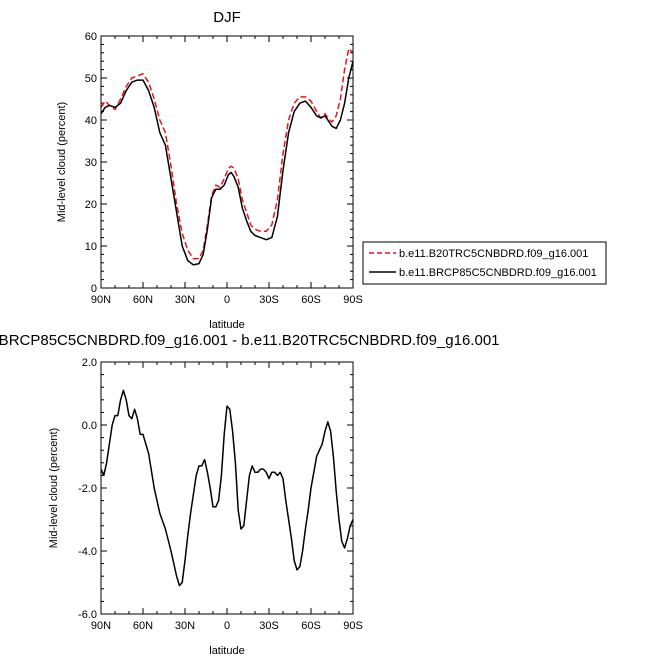 Image resolution: width=654 pixels, height=664 pixels. I want to click on bottom-x-tick-label: 90S, so click(353, 626).